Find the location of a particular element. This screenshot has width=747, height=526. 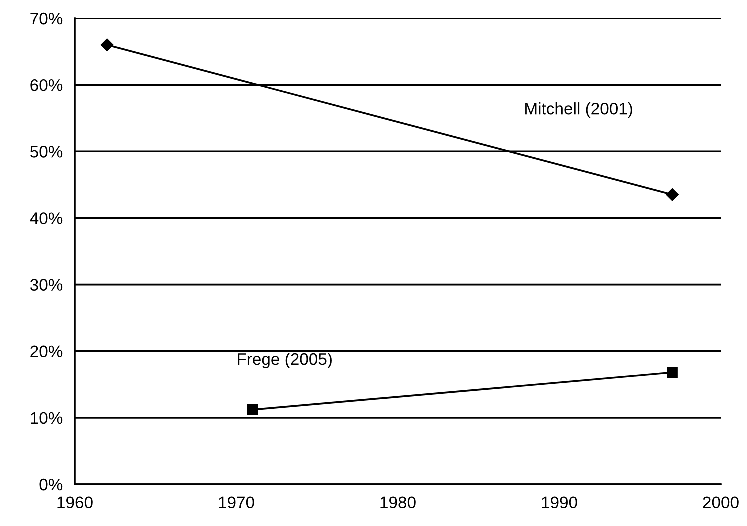

x-tick-label: 1960 is located at coordinates (75, 502).